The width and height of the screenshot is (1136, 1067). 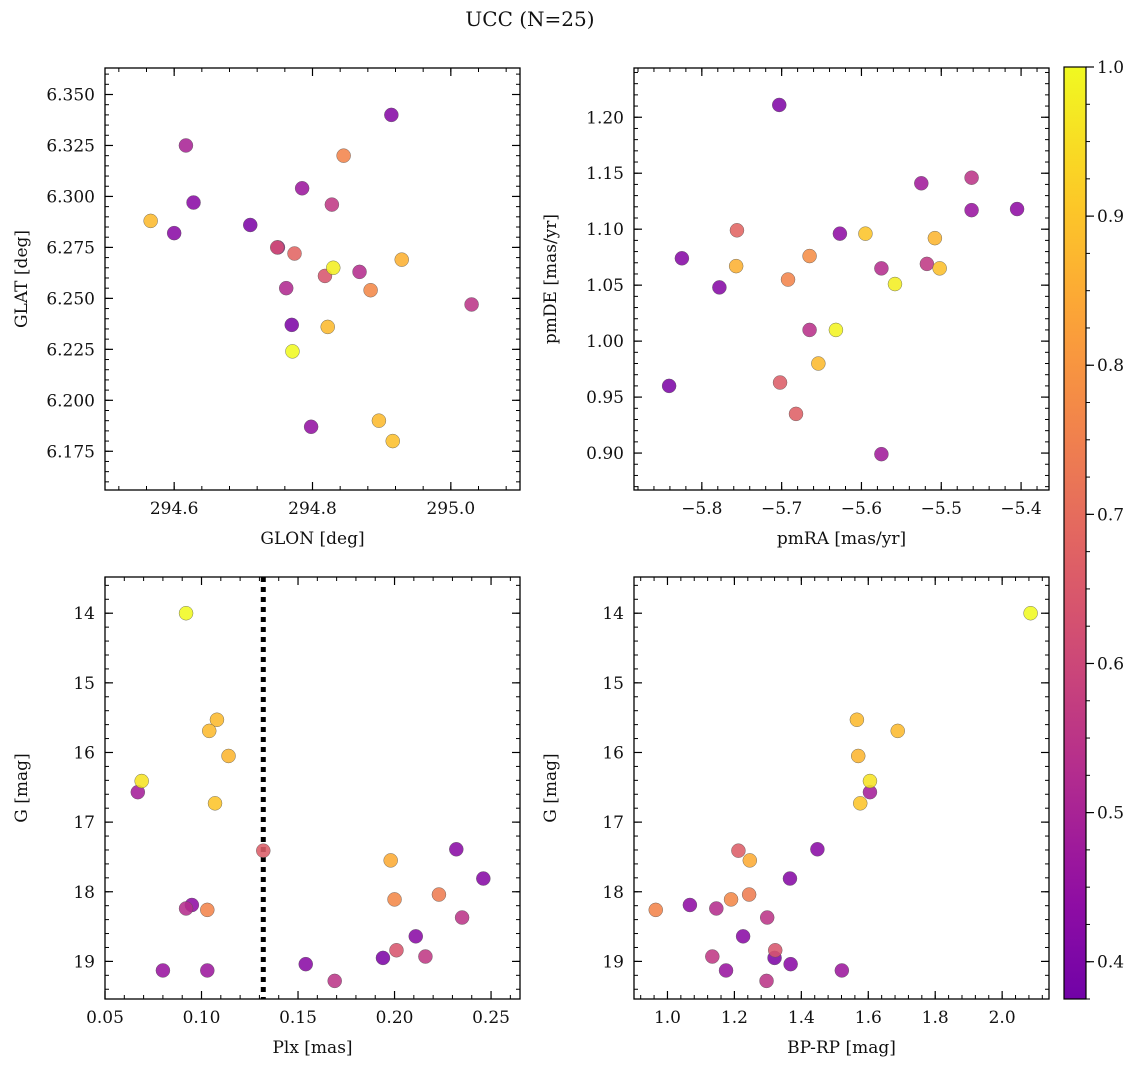 What do you see at coordinates (1110, 814) in the screenshot?
I see `colorbar-tick-label: 0.5` at bounding box center [1110, 814].